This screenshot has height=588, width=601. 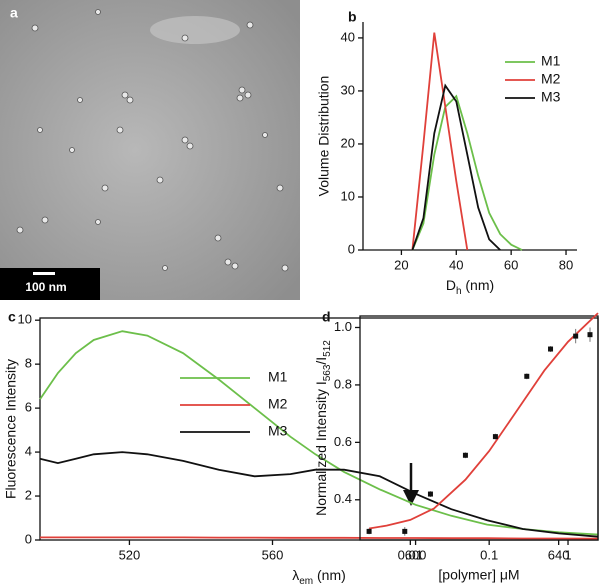 What do you see at coordinates (321, 448) in the screenshot?
I see `y-axis-label-part: Normalized Intensity I` at bounding box center [321, 448].